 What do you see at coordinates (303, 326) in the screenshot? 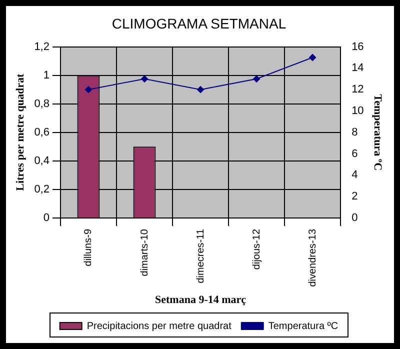
I see `legend-label: Temperatura ºC` at bounding box center [303, 326].